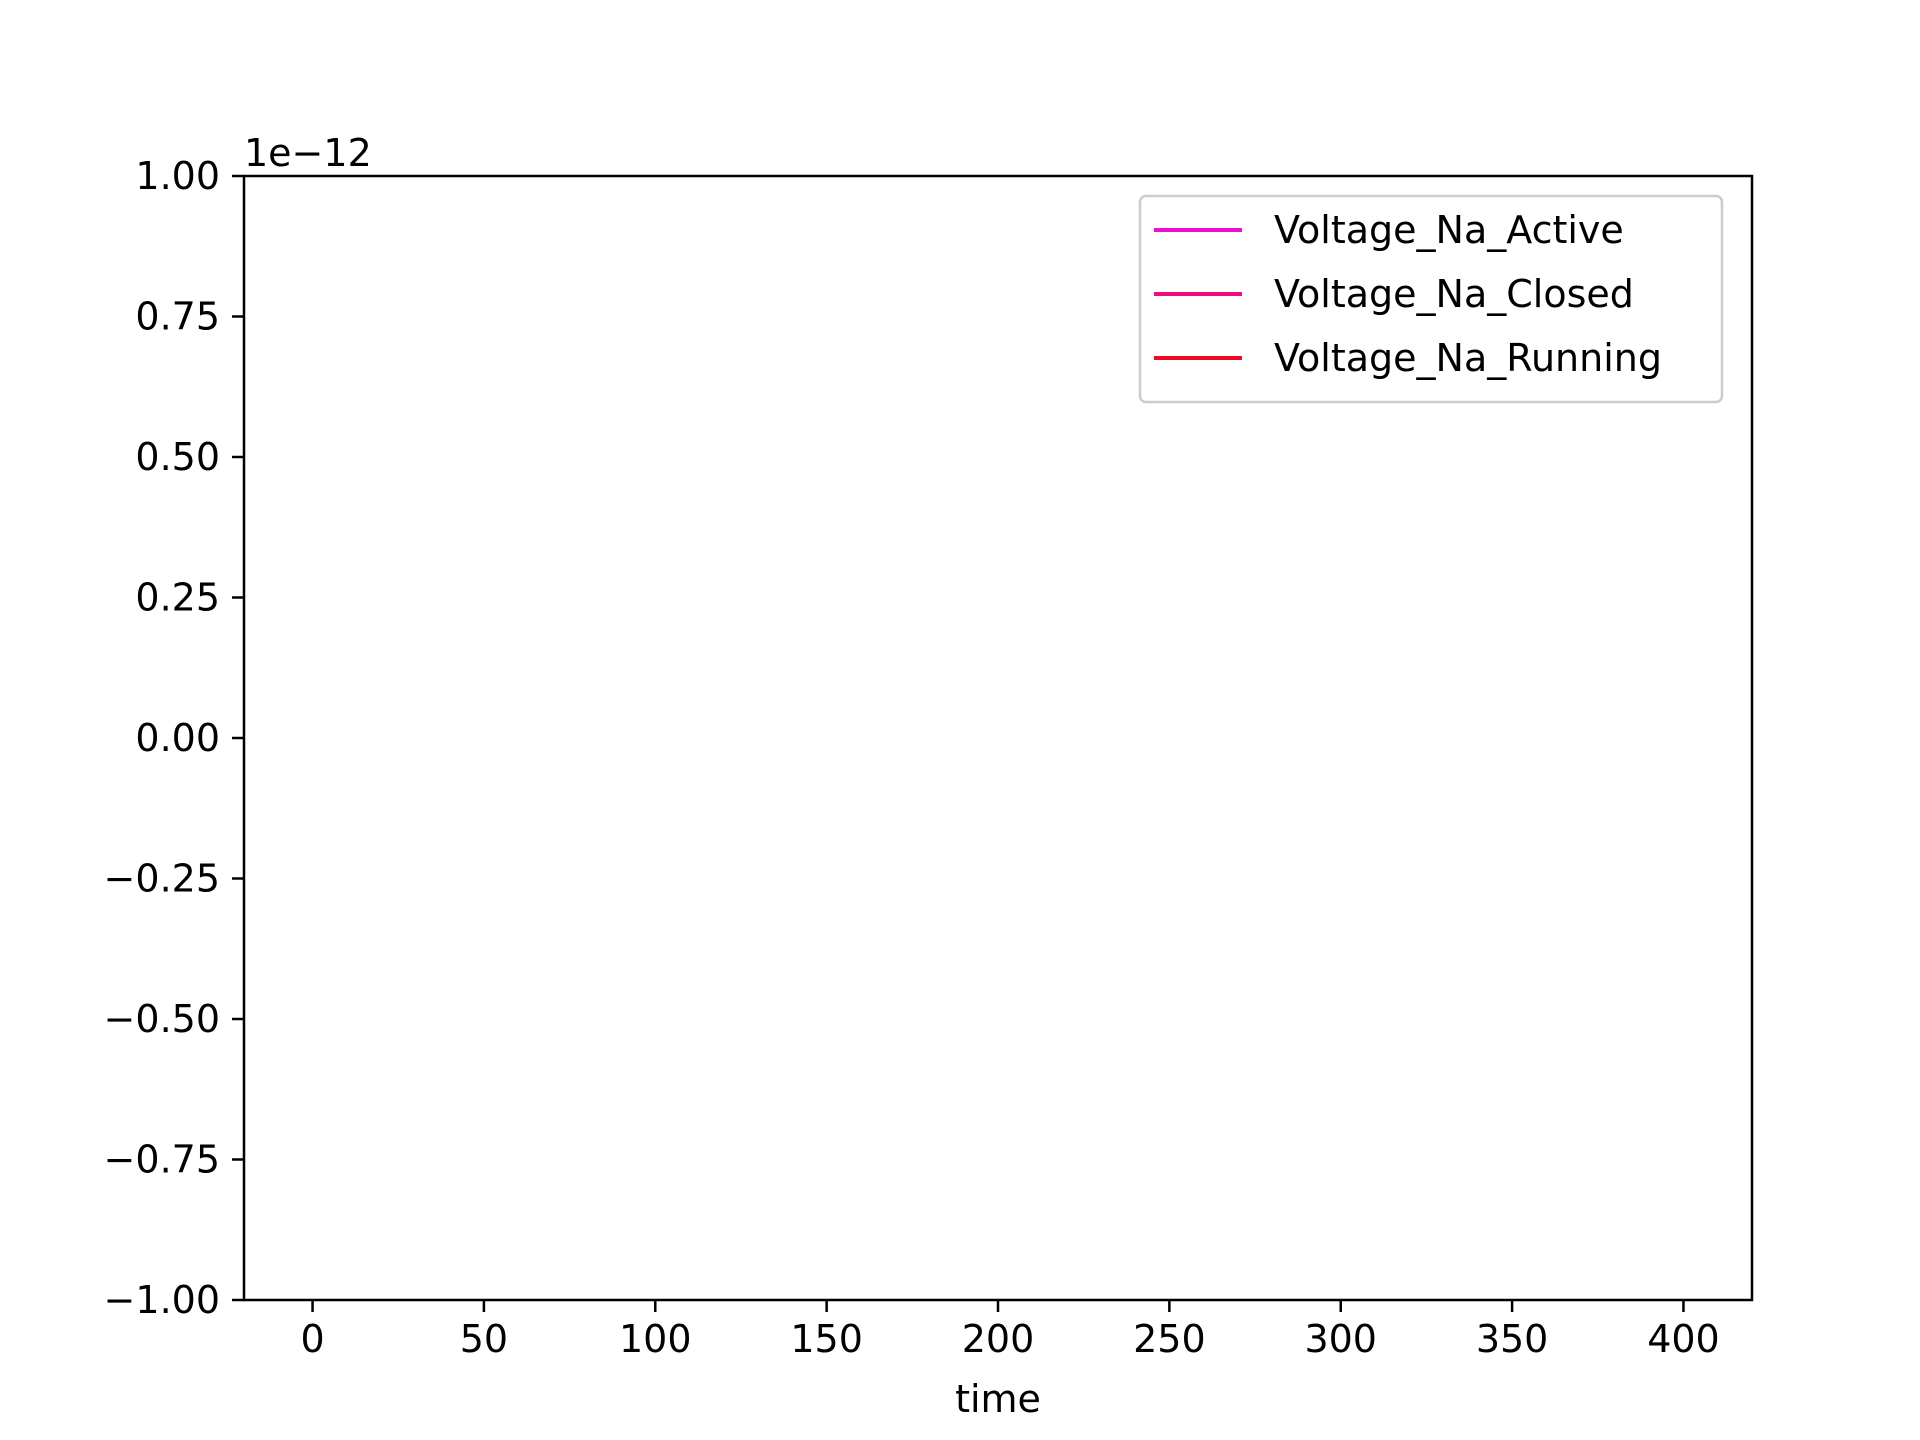 This screenshot has width=1920, height=1440. I want to click on y-tick-label: −0.75, so click(162, 1160).